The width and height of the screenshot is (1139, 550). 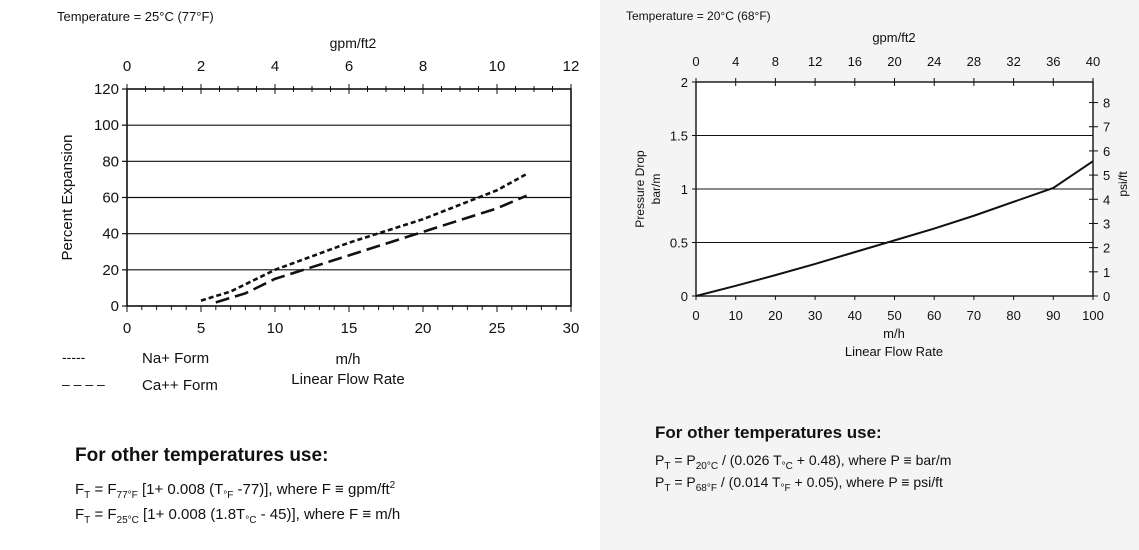 What do you see at coordinates (855, 315) in the screenshot?
I see `right-x-tick-label: 40` at bounding box center [855, 315].